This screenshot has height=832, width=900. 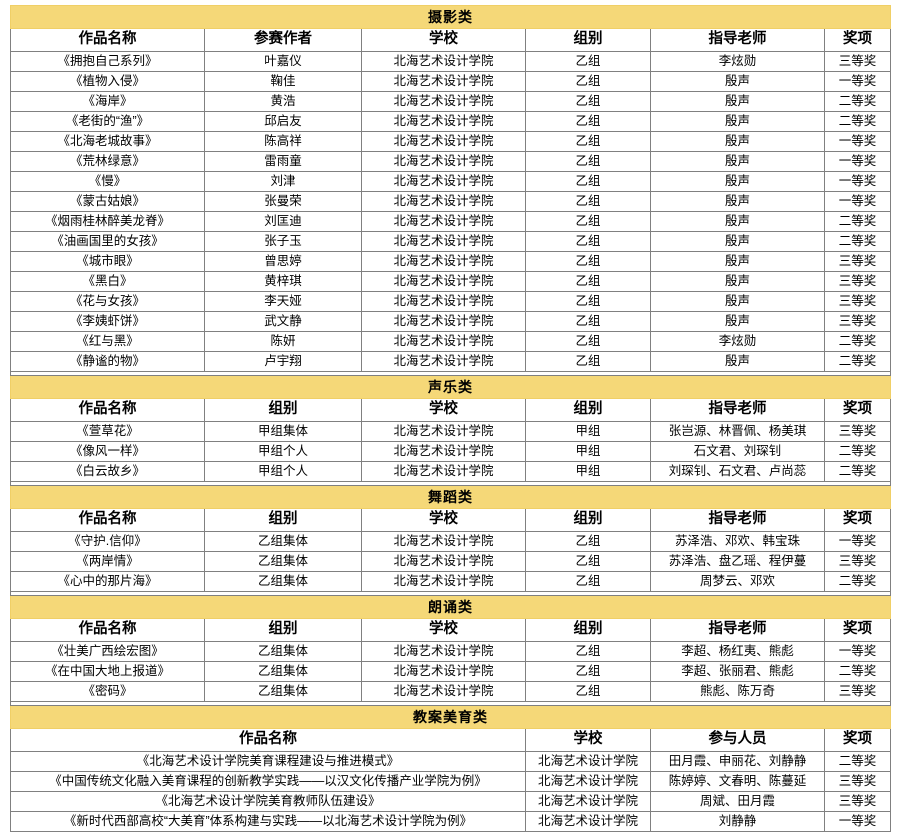 What do you see at coordinates (107, 61) in the screenshot?
I see `cell-value: 《拥抱自己系列》` at bounding box center [107, 61].